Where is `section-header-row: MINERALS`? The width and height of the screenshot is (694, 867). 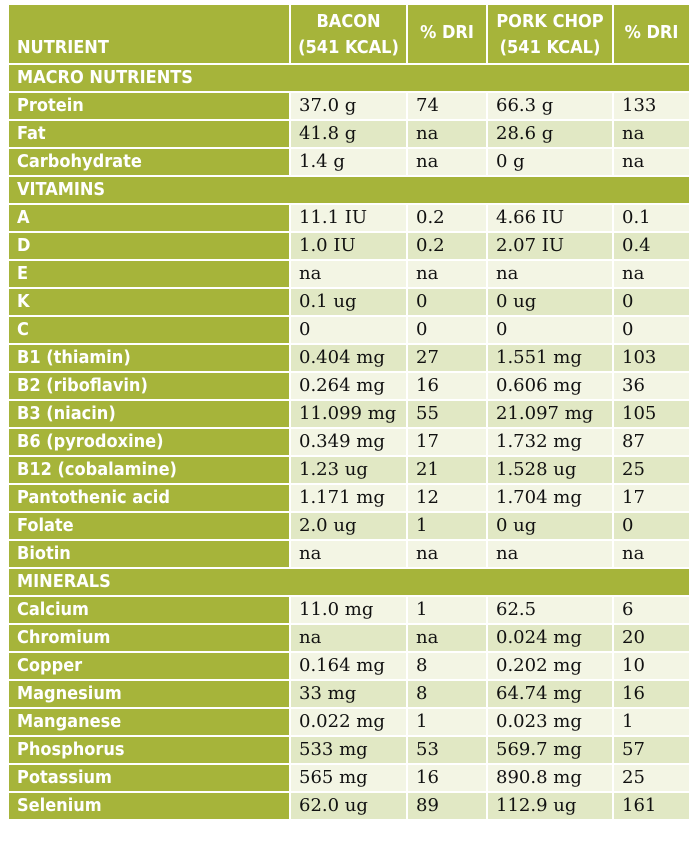
section-header-row: MINERALS is located at coordinates (349, 582).